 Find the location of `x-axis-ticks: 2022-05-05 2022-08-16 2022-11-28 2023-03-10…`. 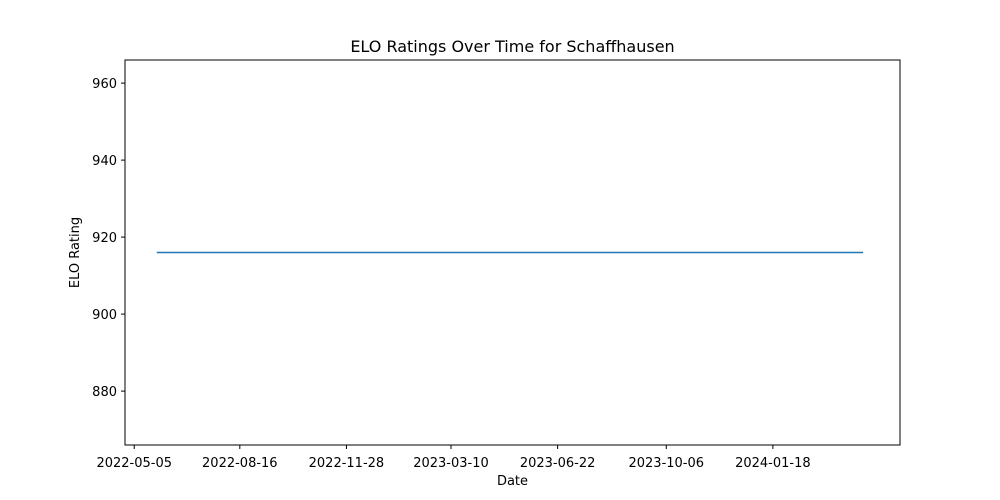

x-axis-ticks: 2022-05-05 2022-08-16 2022-11-28 2023-03-10… is located at coordinates (453, 458).